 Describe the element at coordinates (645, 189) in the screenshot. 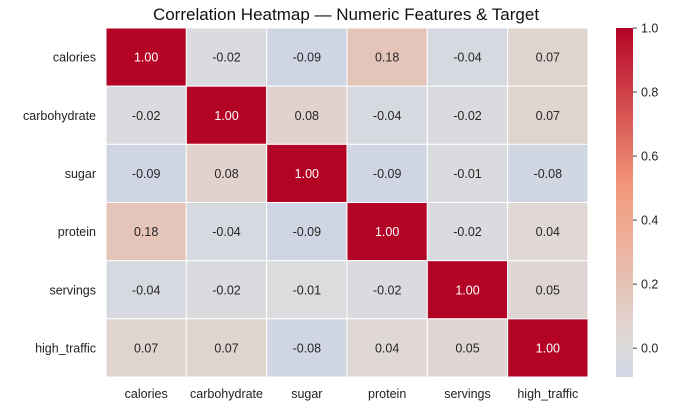

I see `colorbar-tick-labels: 0.0 0.2 0.4 0.6 0.8 1.0` at that location.